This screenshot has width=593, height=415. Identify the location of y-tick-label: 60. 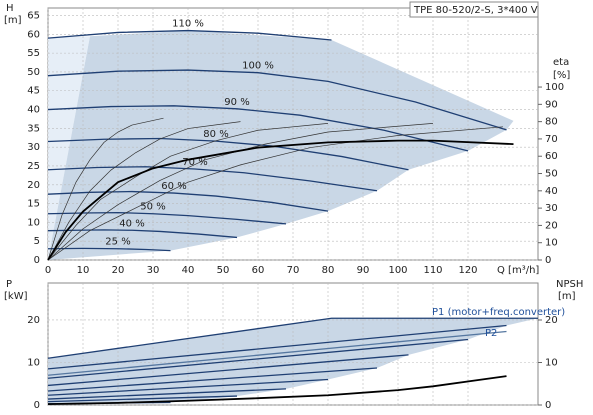
(33, 34).